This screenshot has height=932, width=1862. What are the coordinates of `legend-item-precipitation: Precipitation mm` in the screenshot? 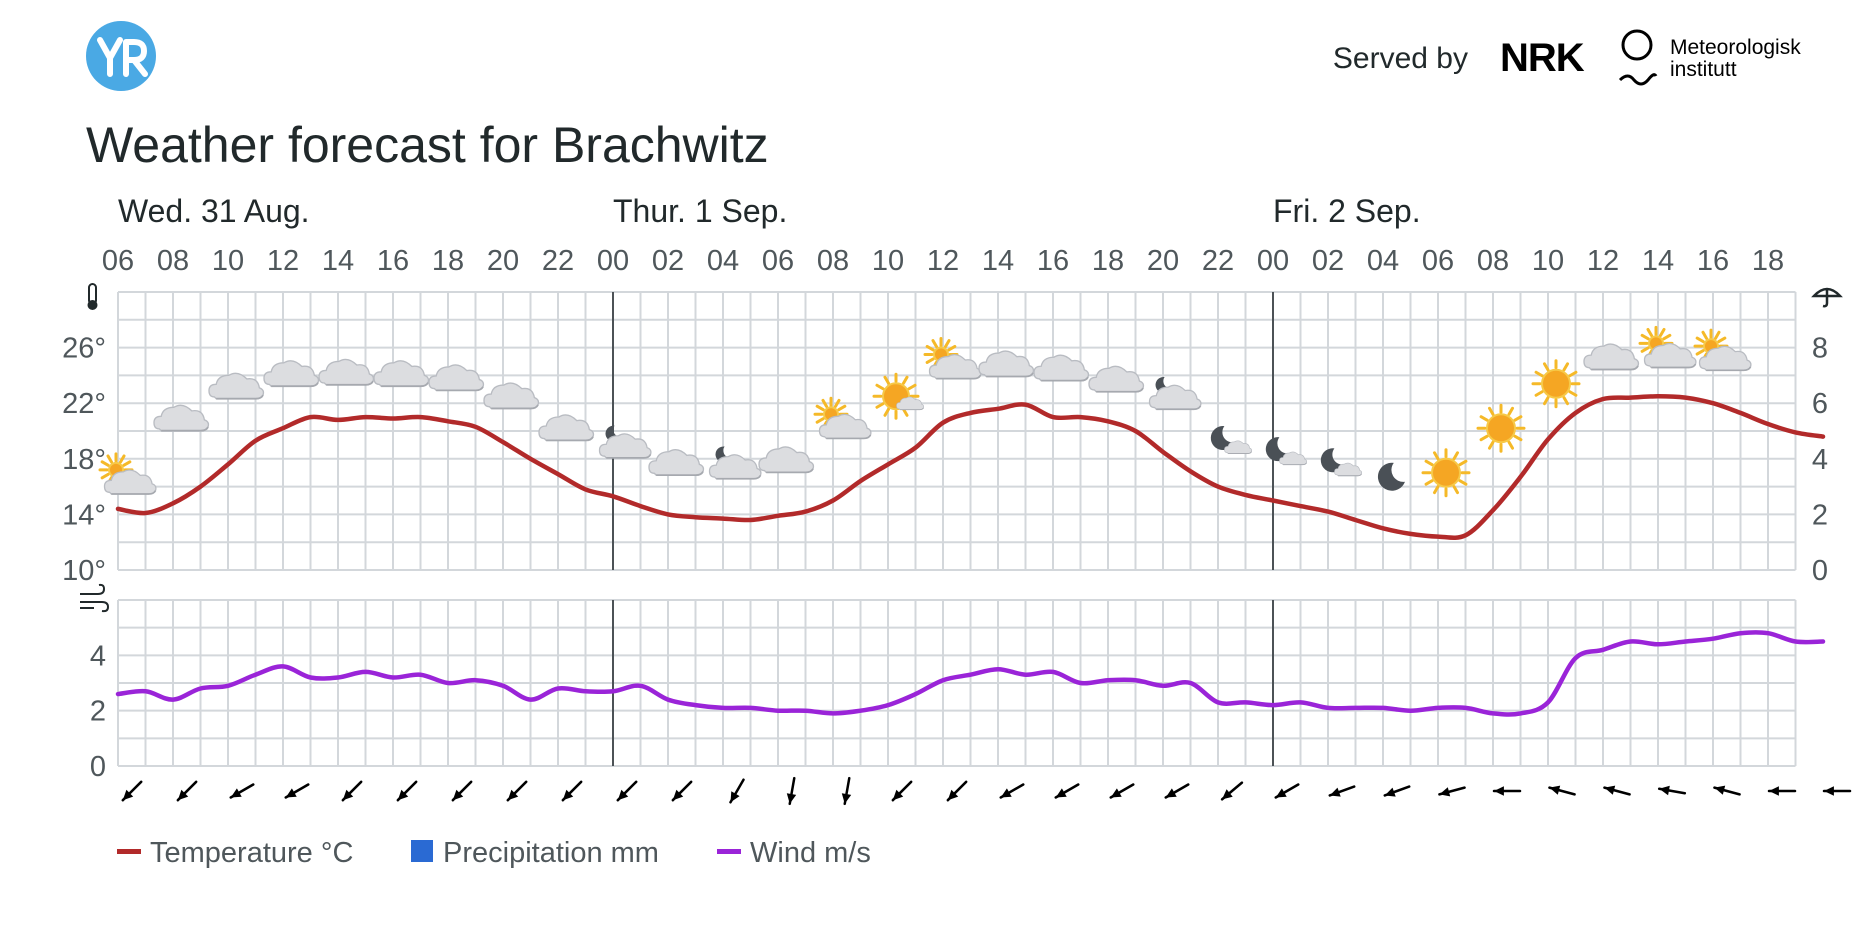 It's located at (535, 853).